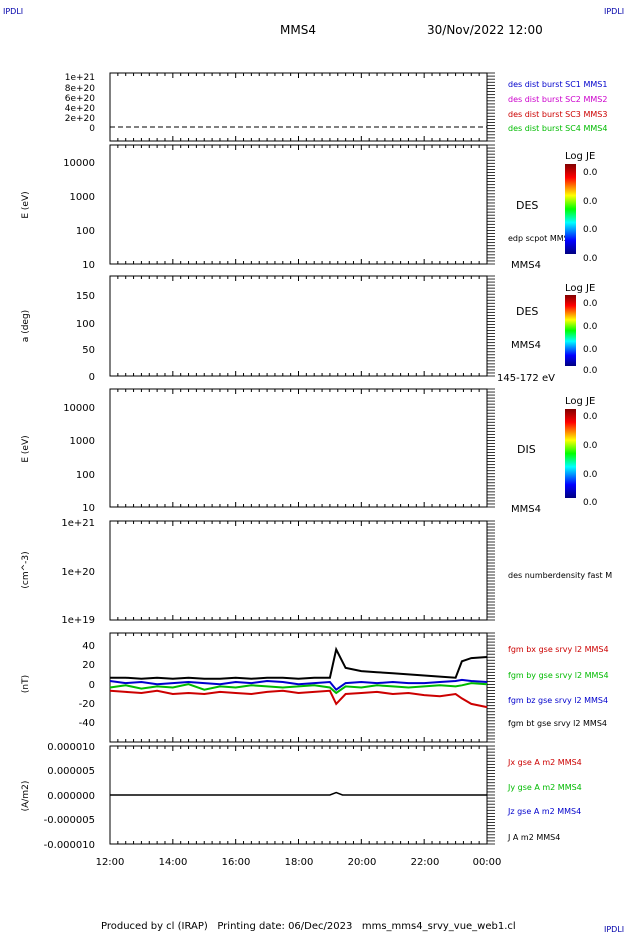 The image size is (630, 934). What do you see at coordinates (526, 449) in the screenshot?
I see `p4-label-dis: DIS` at bounding box center [526, 449].